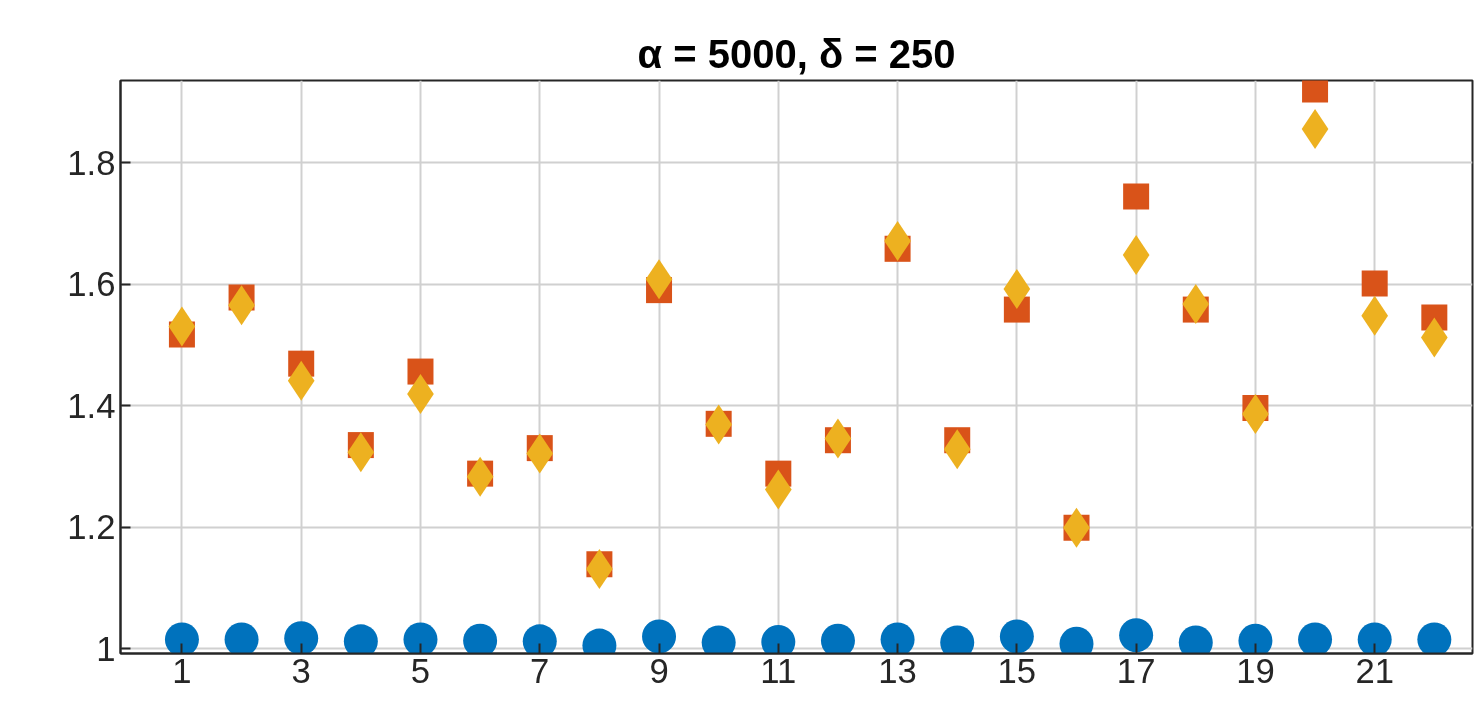  What do you see at coordinates (91, 284) in the screenshot?
I see `y-tick-label: 1.6` at bounding box center [91, 284].